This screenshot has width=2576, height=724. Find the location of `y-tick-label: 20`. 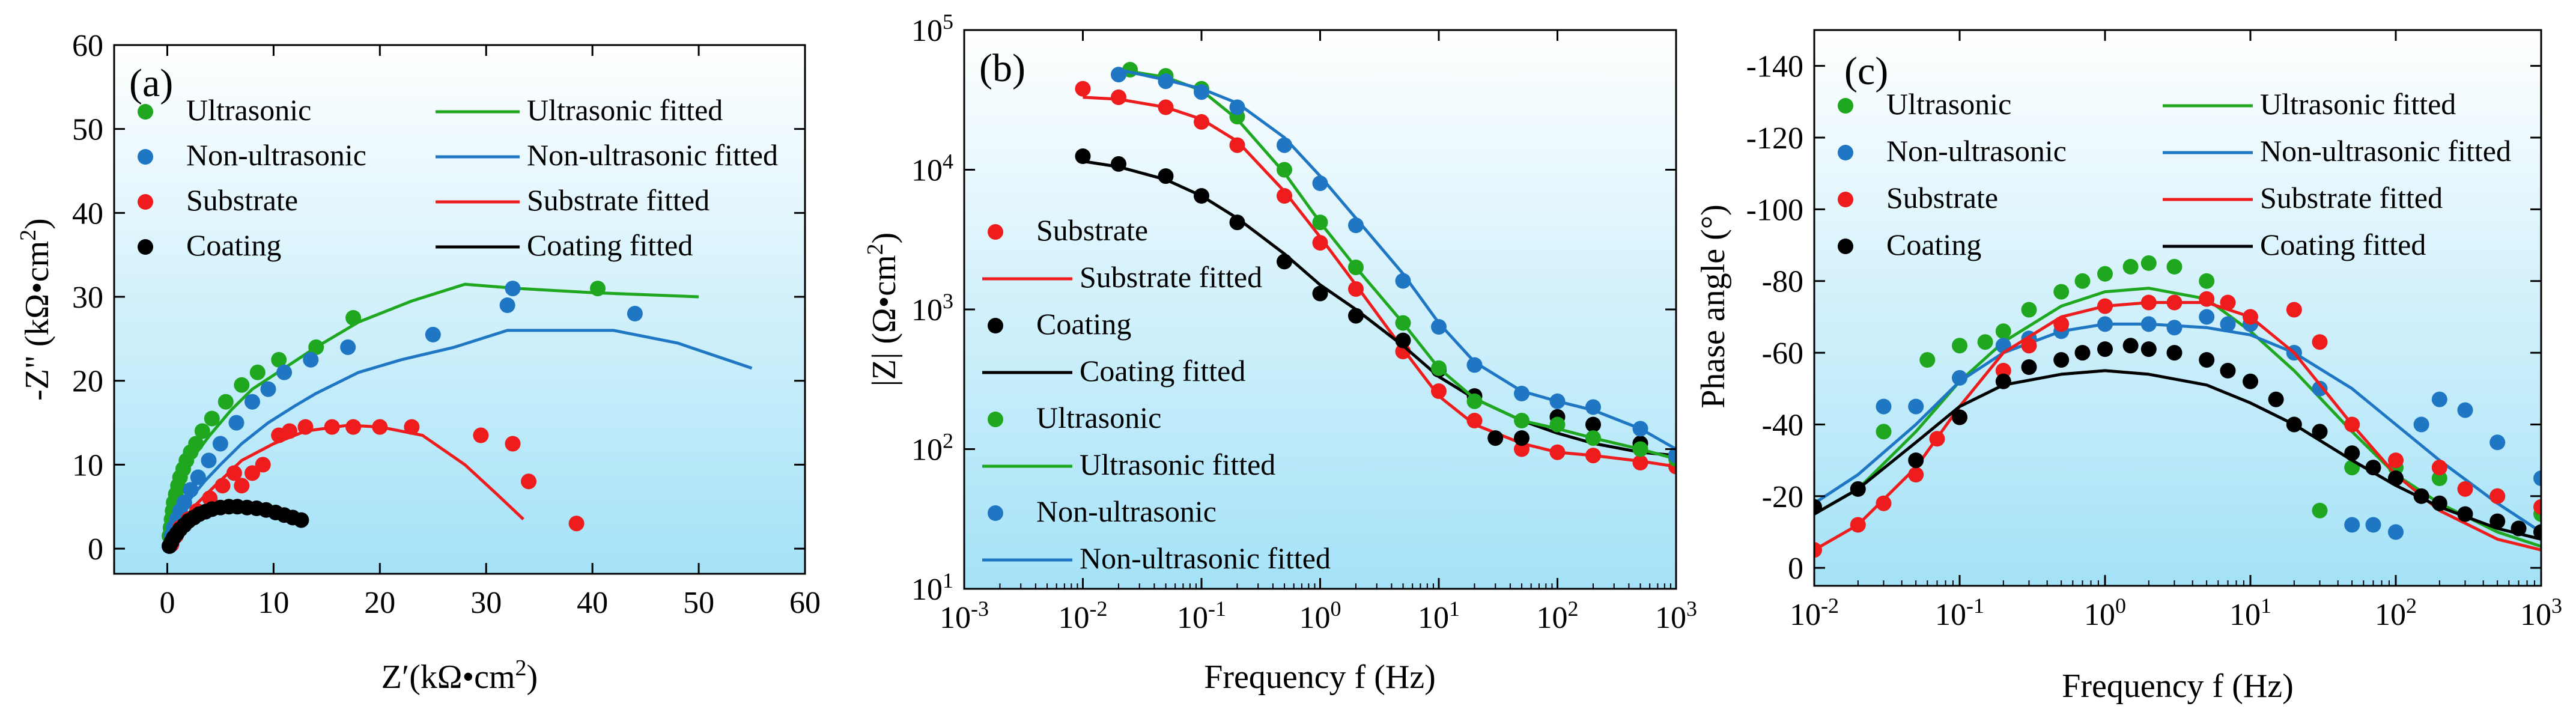

y-tick-label: 20 is located at coordinates (87, 382).